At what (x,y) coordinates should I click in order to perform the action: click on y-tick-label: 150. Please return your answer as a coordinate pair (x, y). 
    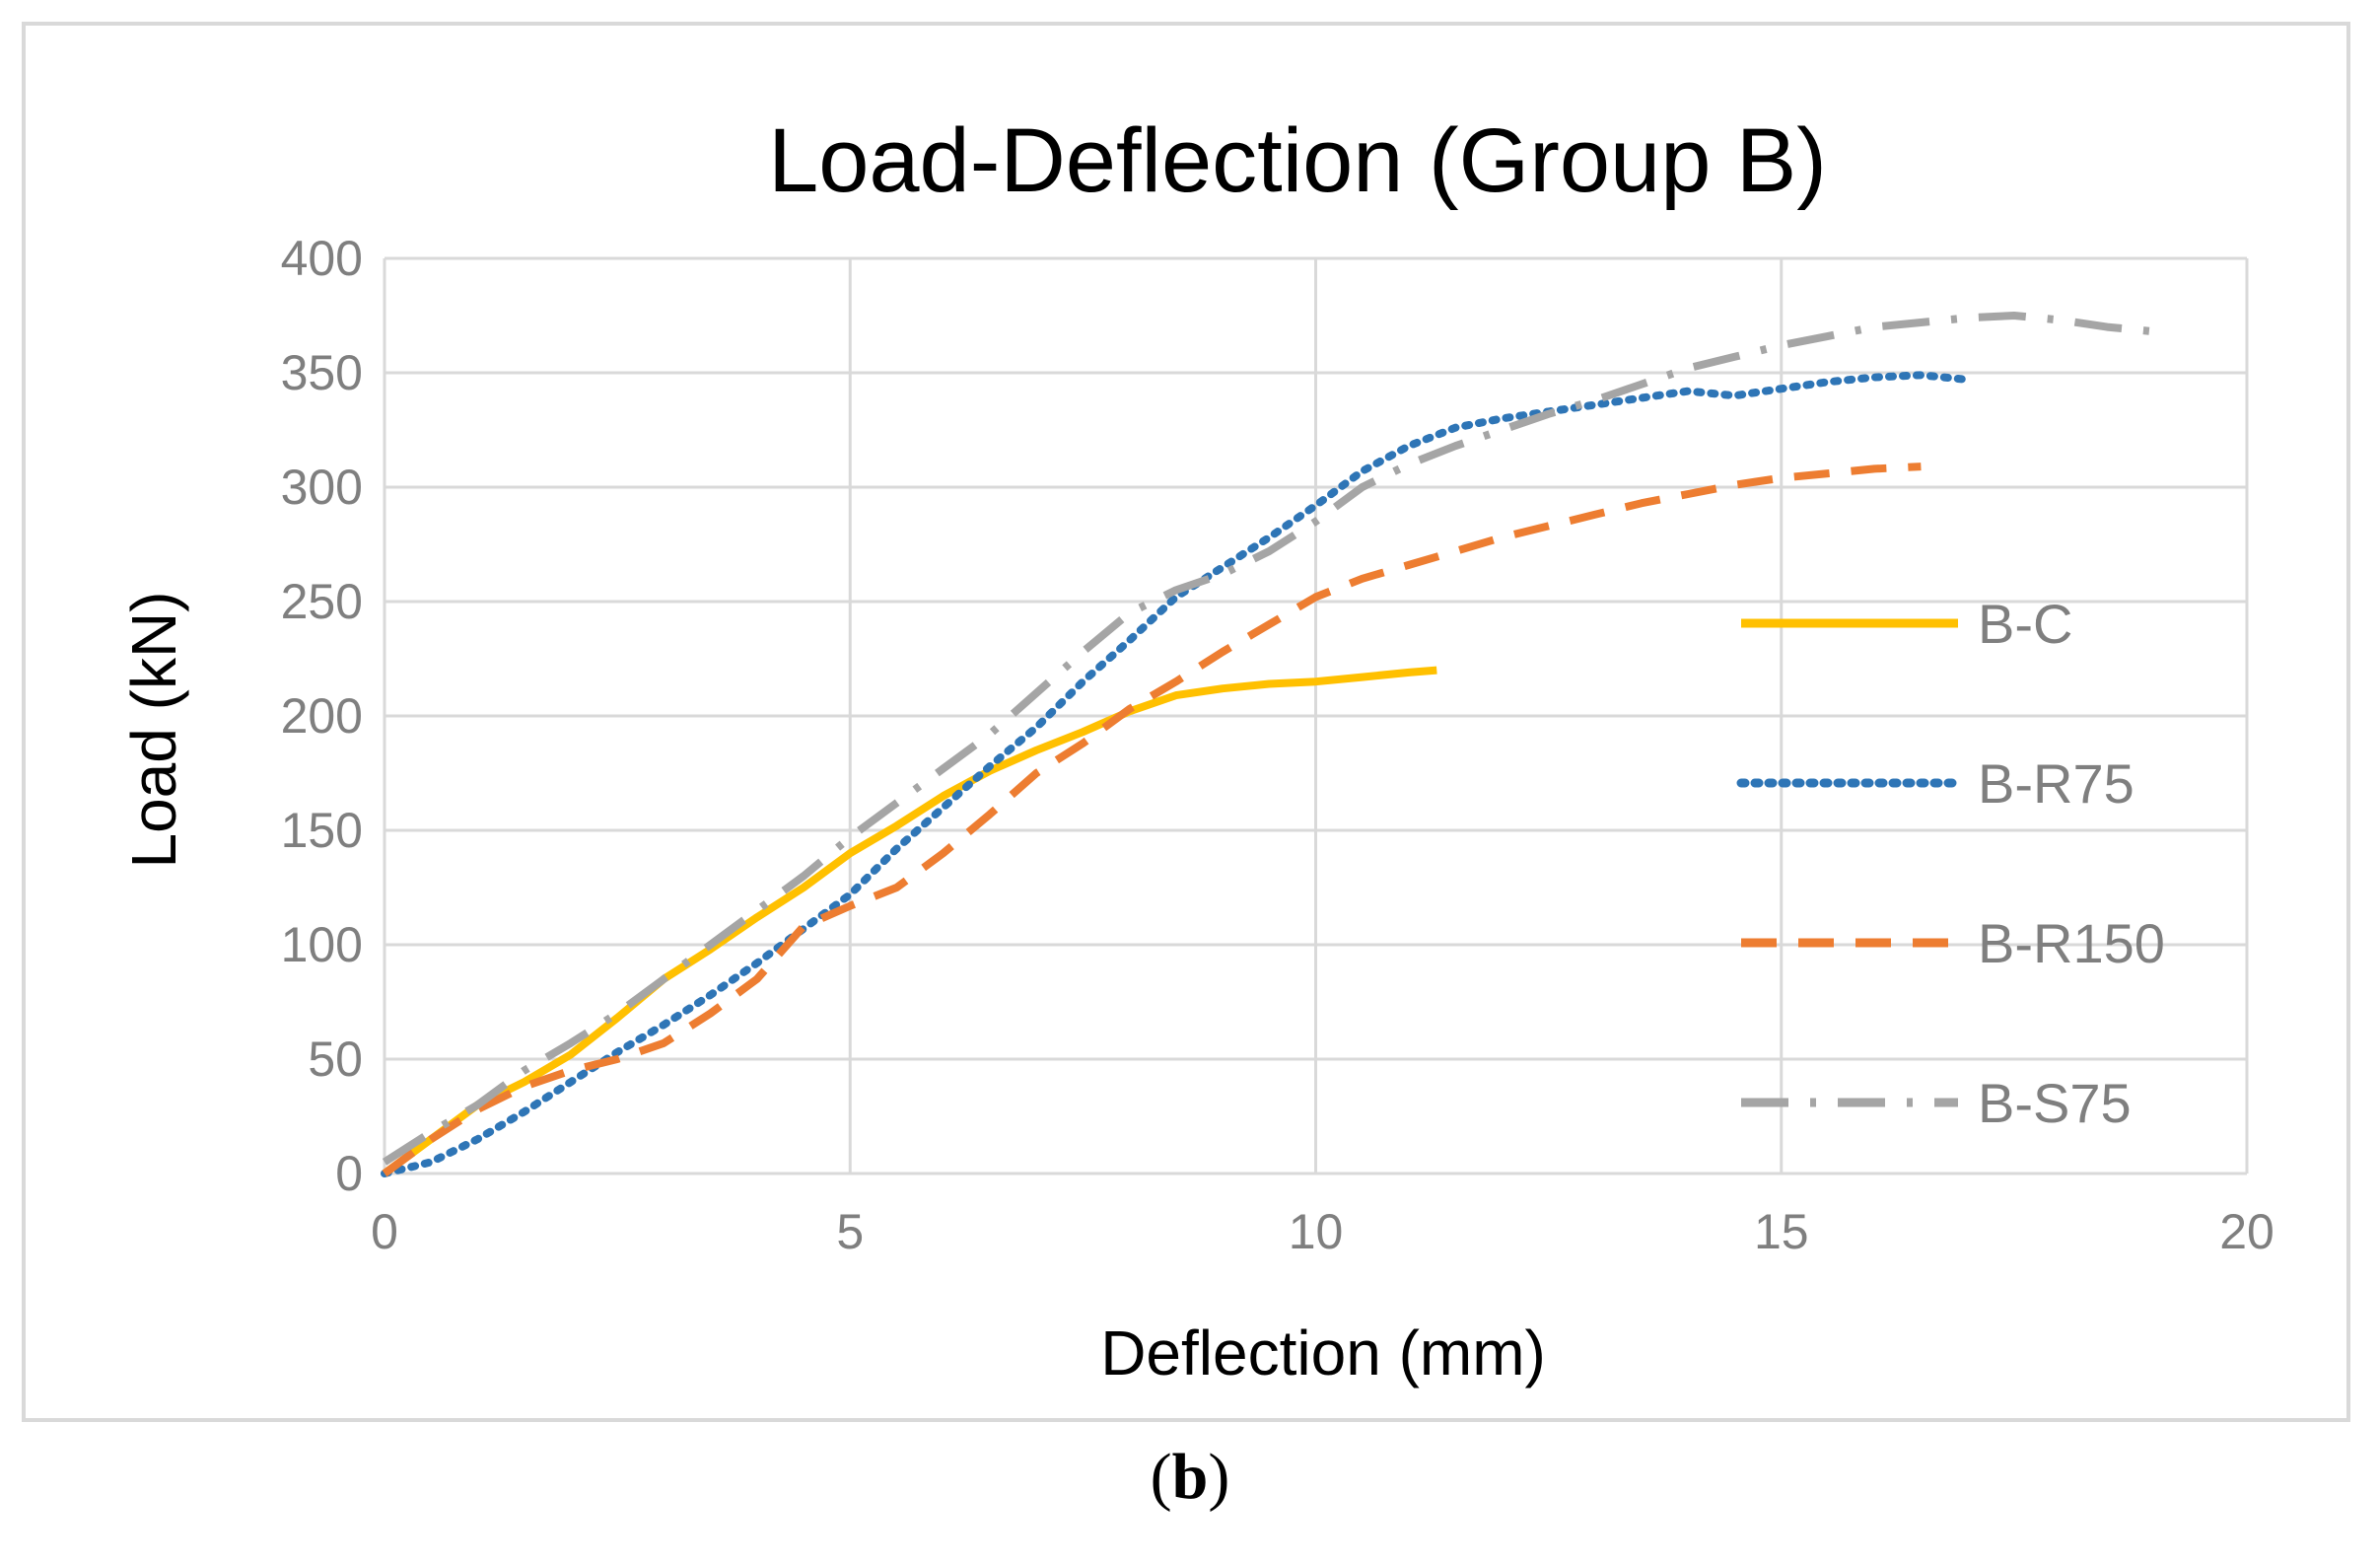
    Looking at the image, I should click on (322, 830).